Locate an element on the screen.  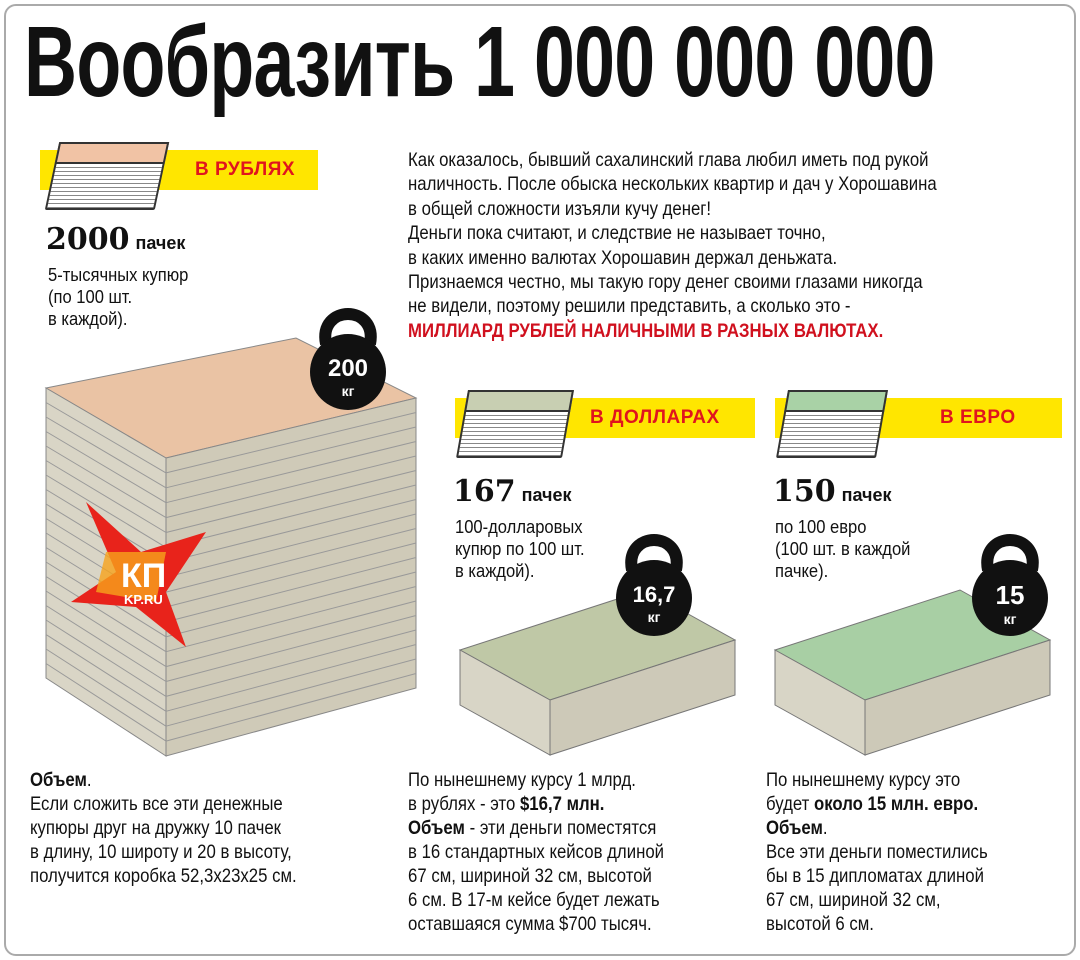
kettlebell-16-7-icon: 16,7 кг is located at coordinates (654, 585).